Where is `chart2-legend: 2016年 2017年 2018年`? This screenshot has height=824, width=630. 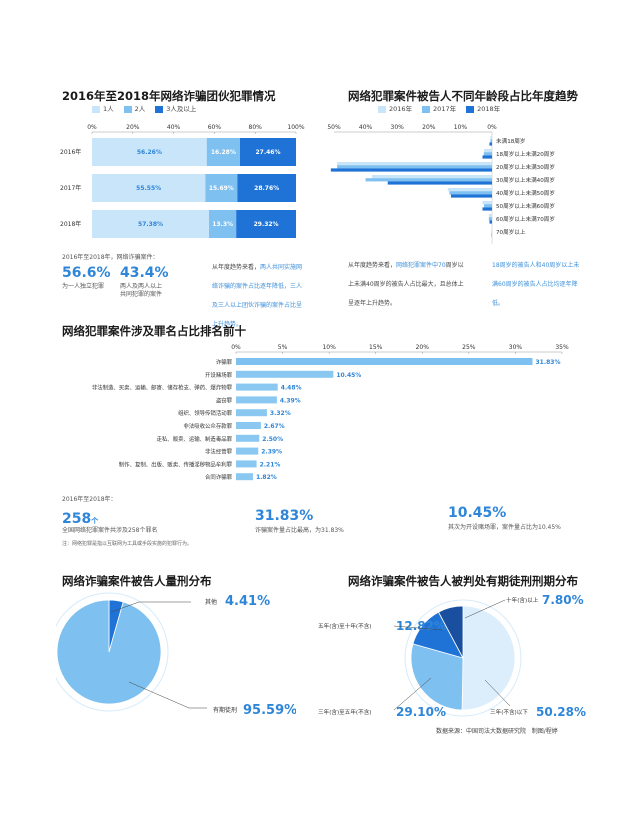 chart2-legend: 2016年 2017年 2018年 is located at coordinates (439, 108).